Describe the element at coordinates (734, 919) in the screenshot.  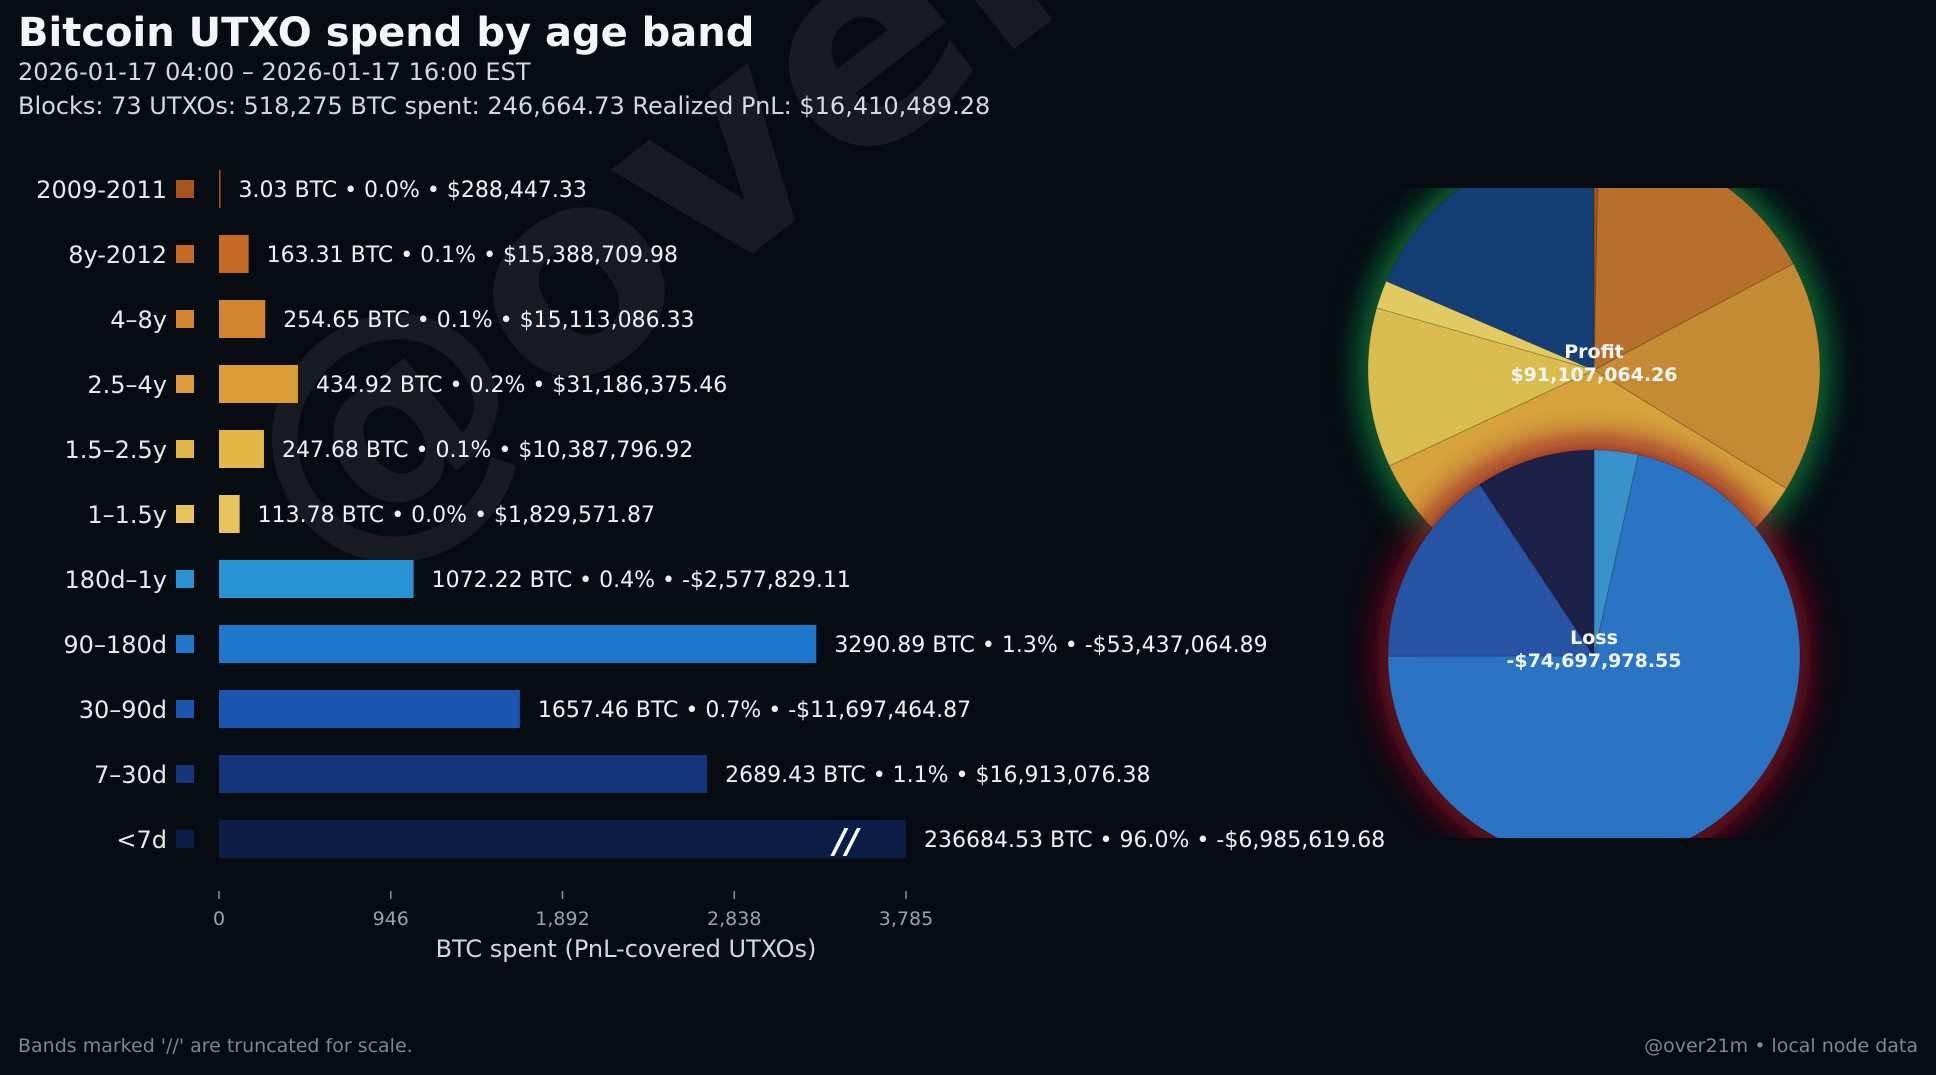
I see `x-tick-label: 2,838` at that location.